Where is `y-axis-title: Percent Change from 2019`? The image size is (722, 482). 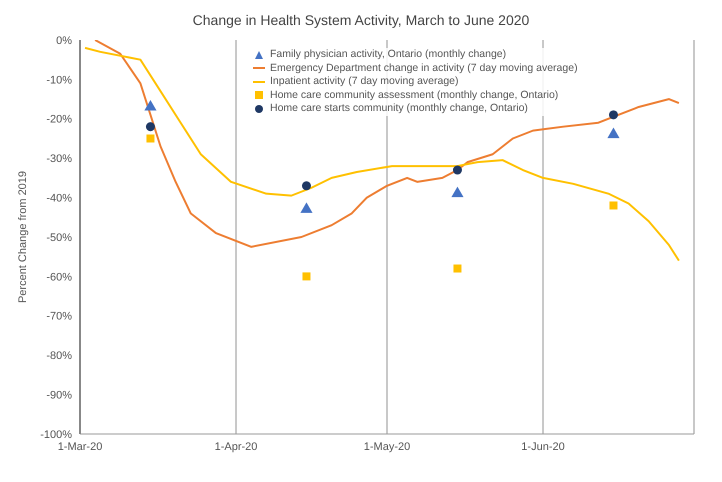
y-axis-title: Percent Change from 2019 is located at coordinates (22, 237).